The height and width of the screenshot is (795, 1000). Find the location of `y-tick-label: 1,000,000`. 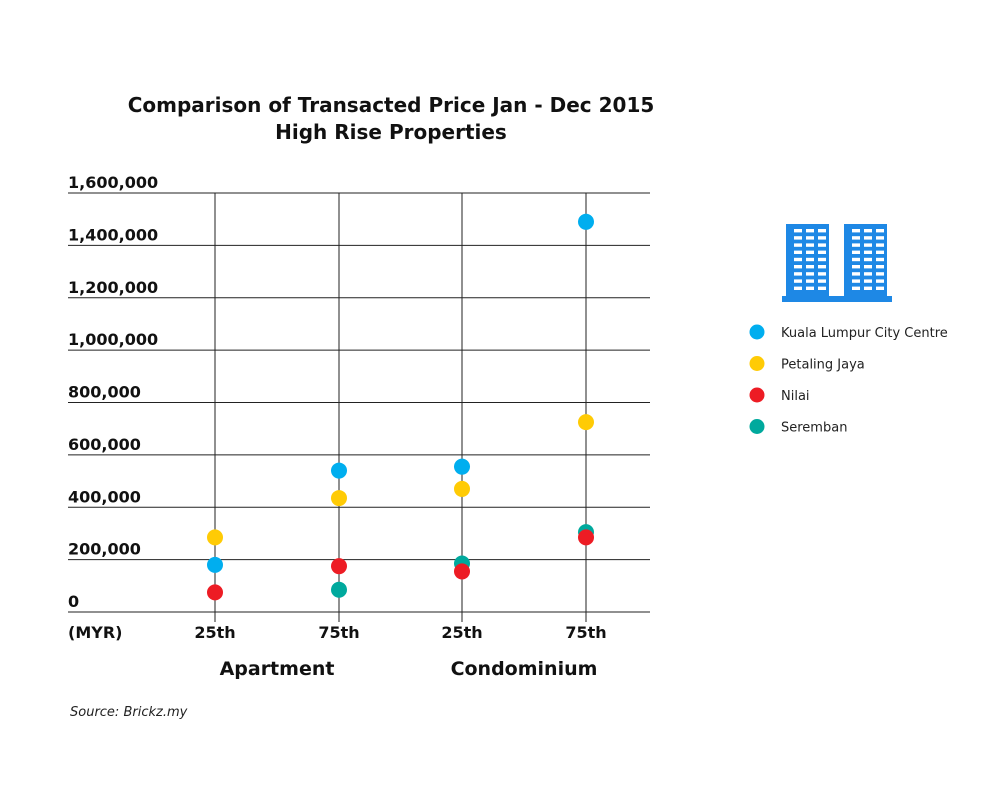

y-tick-label: 1,000,000 is located at coordinates (113, 339).